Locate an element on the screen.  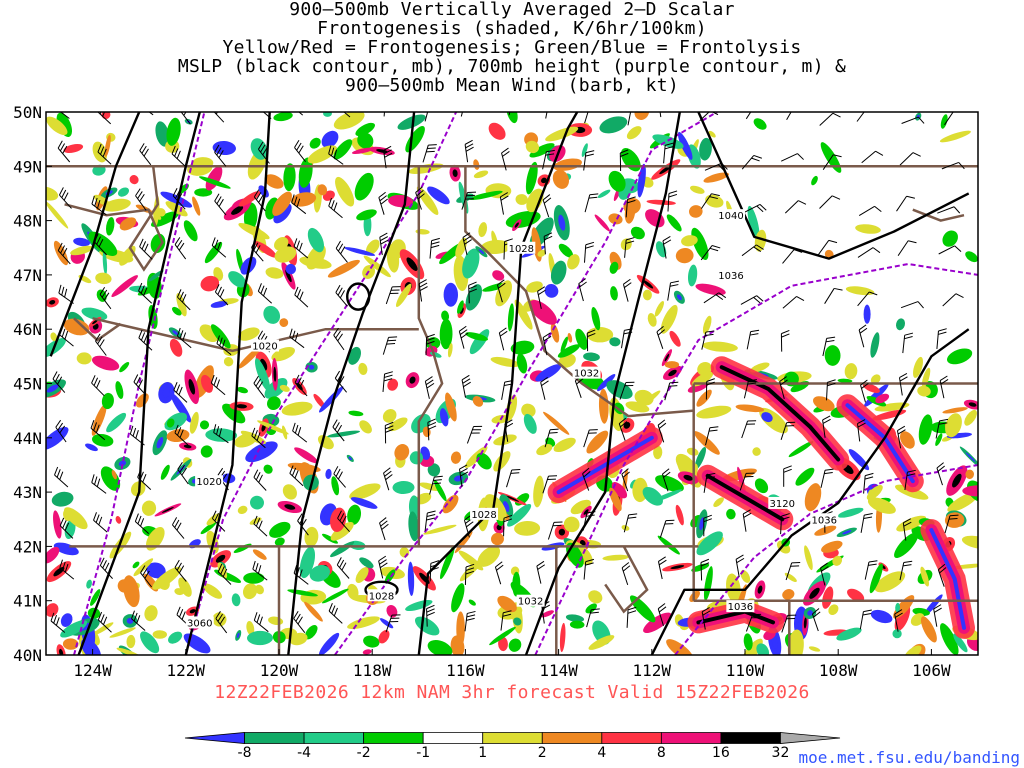
lon-tick-label: 108W is located at coordinates (838, 670).